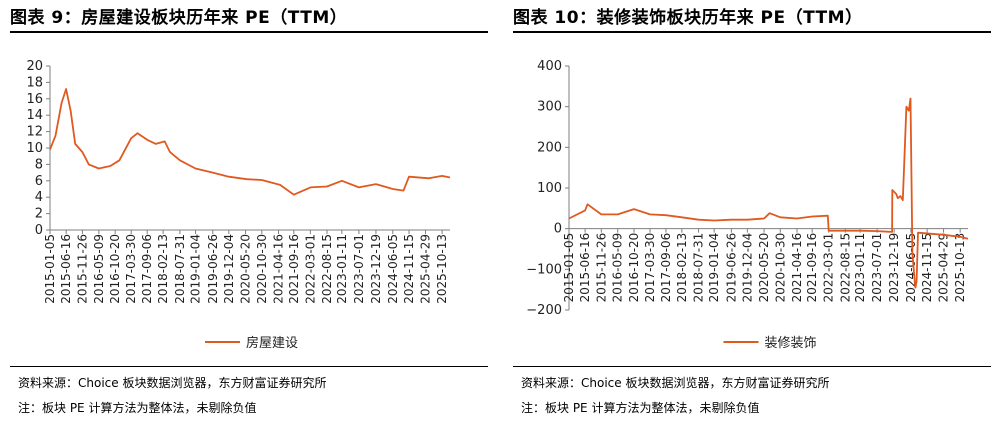  What do you see at coordinates (34, 82) in the screenshot?
I see `y-tick-label: 18` at bounding box center [34, 82].